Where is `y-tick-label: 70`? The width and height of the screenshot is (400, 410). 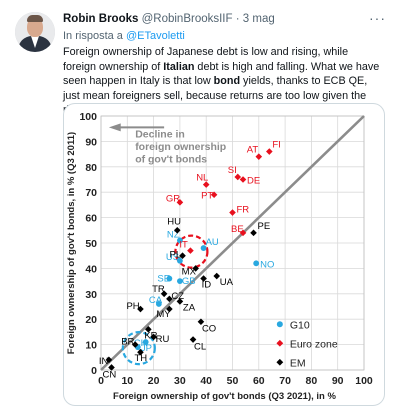 y-tick-label: 70 is located at coordinates (91, 193).